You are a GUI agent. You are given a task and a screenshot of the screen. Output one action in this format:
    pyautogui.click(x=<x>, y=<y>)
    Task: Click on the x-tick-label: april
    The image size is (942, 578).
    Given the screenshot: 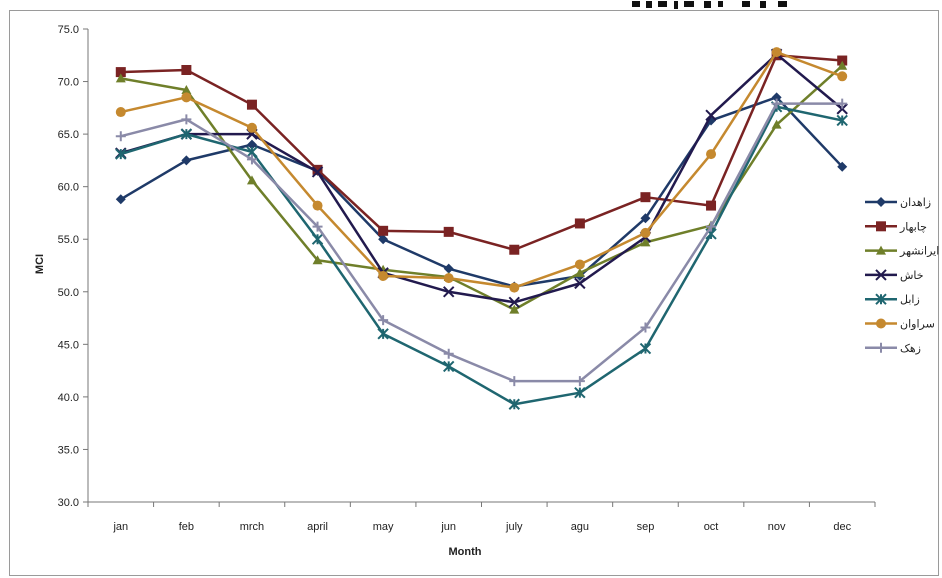 What is the action you would take?
    pyautogui.click(x=317, y=527)
    